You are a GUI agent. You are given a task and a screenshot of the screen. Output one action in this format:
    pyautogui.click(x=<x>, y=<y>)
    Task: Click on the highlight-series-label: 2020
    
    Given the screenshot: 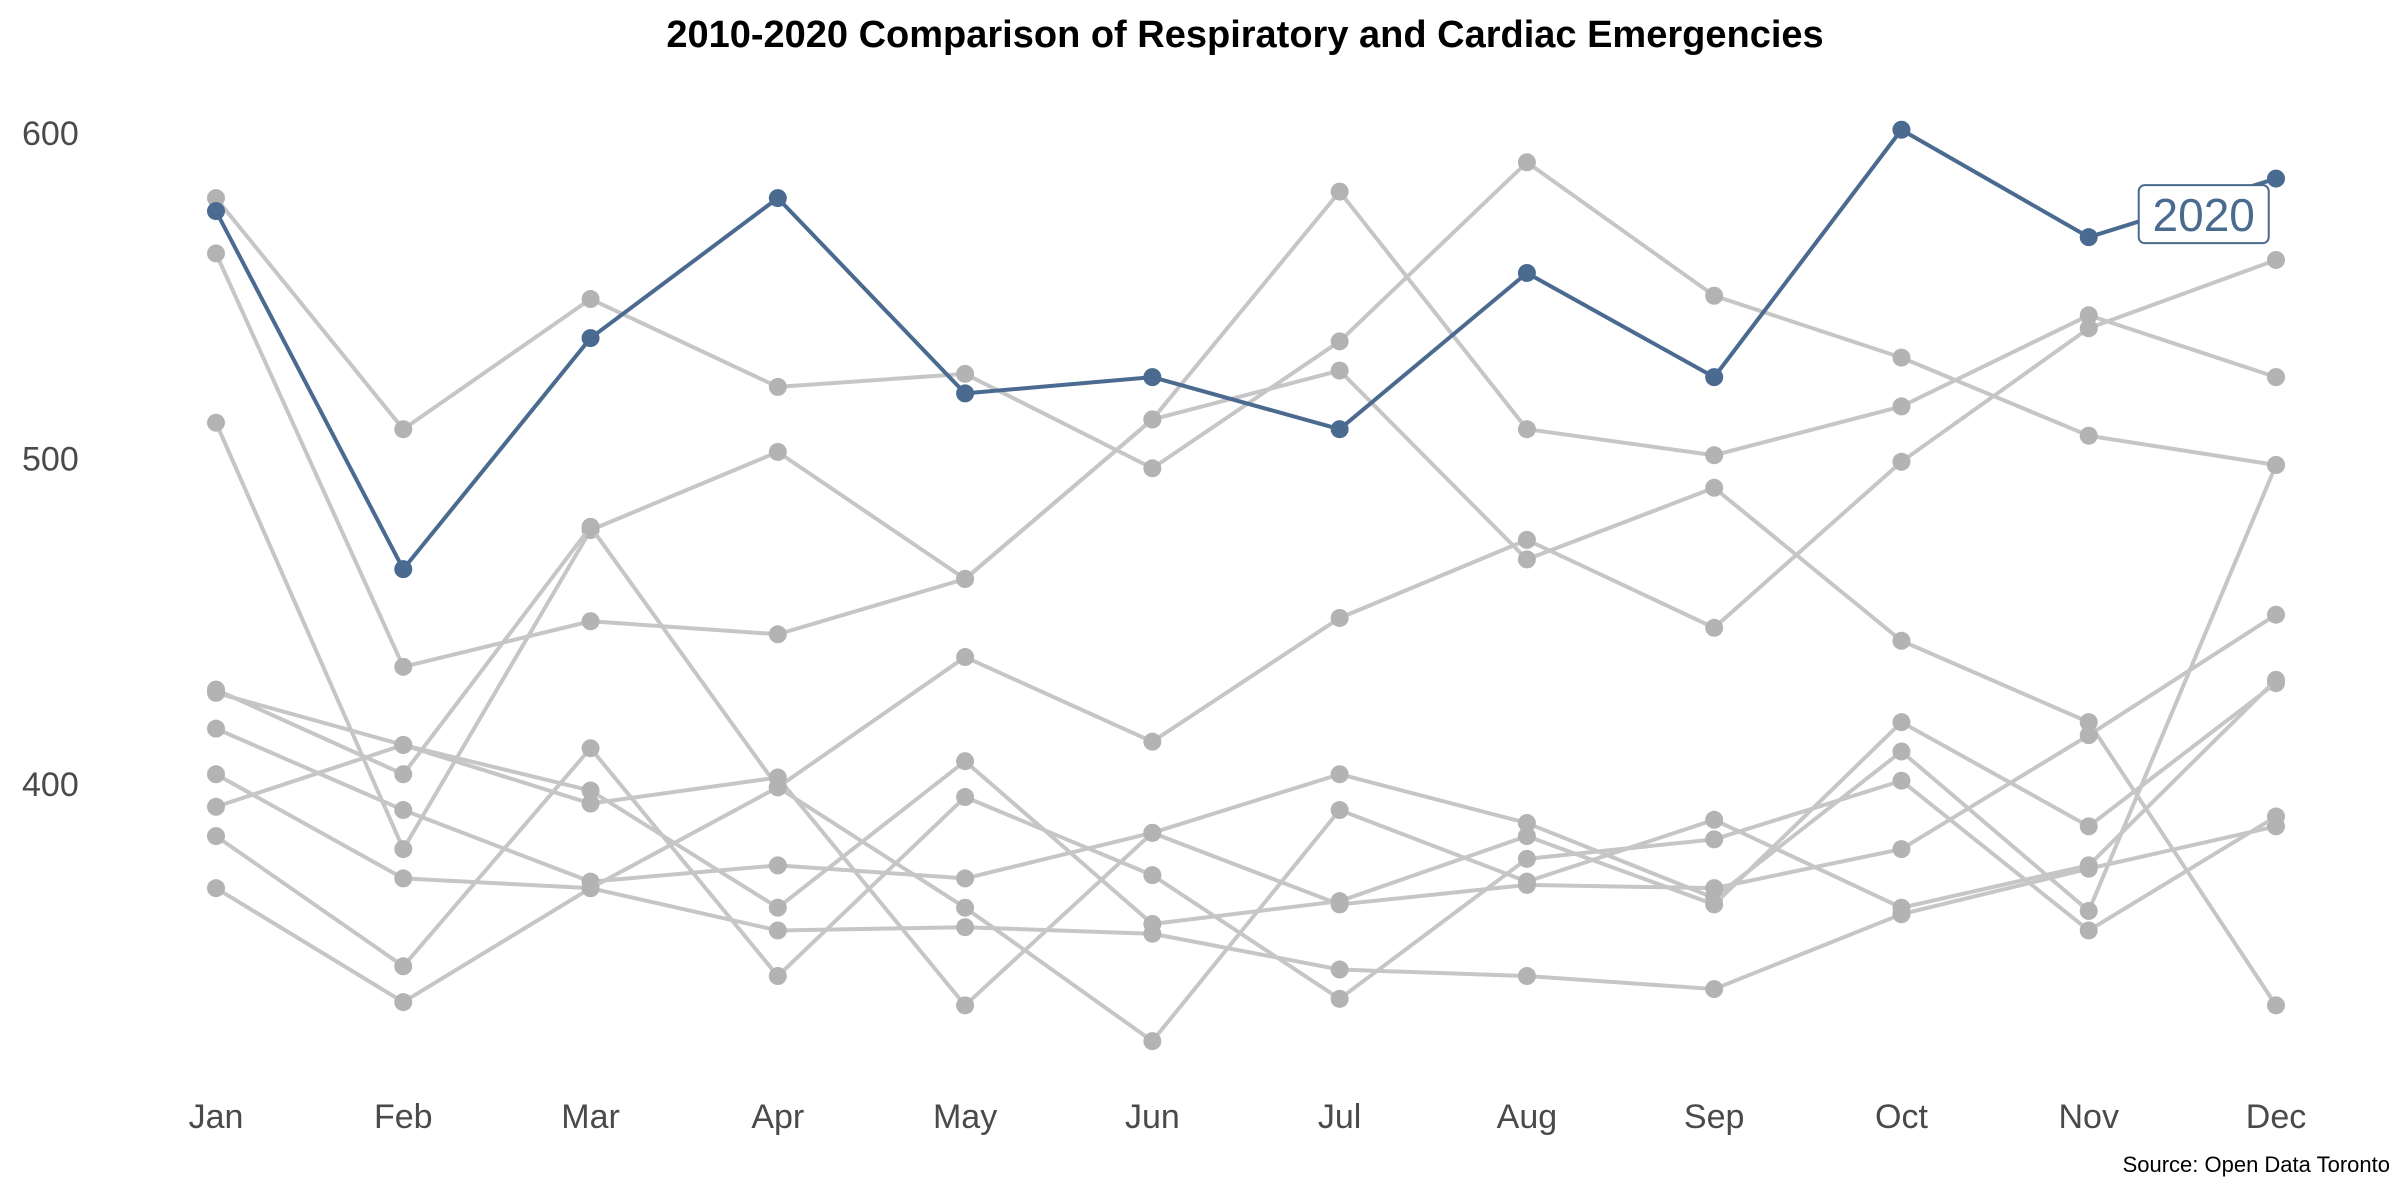 What is the action you would take?
    pyautogui.click(x=2203, y=214)
    